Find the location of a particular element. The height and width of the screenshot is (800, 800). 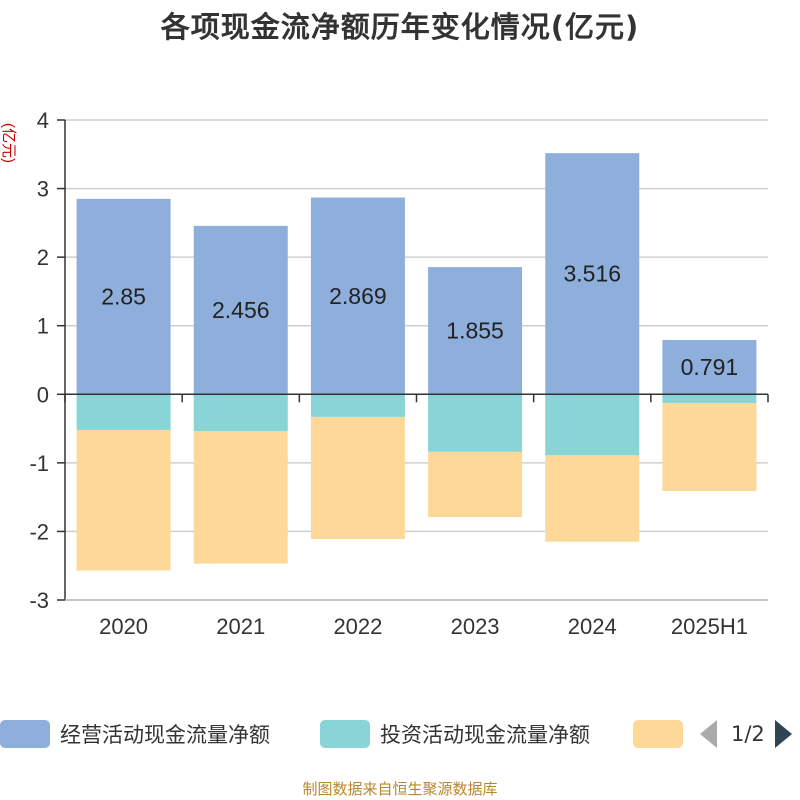

data-label-2020: 2.85 is located at coordinates (123, 297).